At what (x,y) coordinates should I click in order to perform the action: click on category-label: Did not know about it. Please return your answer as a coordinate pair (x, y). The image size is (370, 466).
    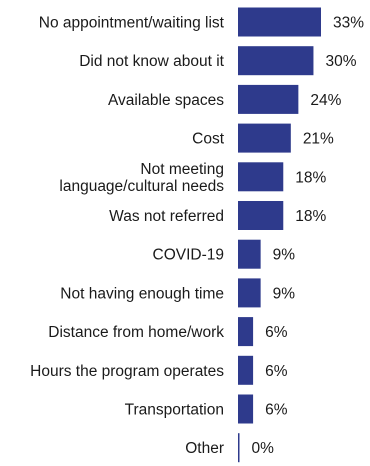
    Looking at the image, I should click on (151, 61).